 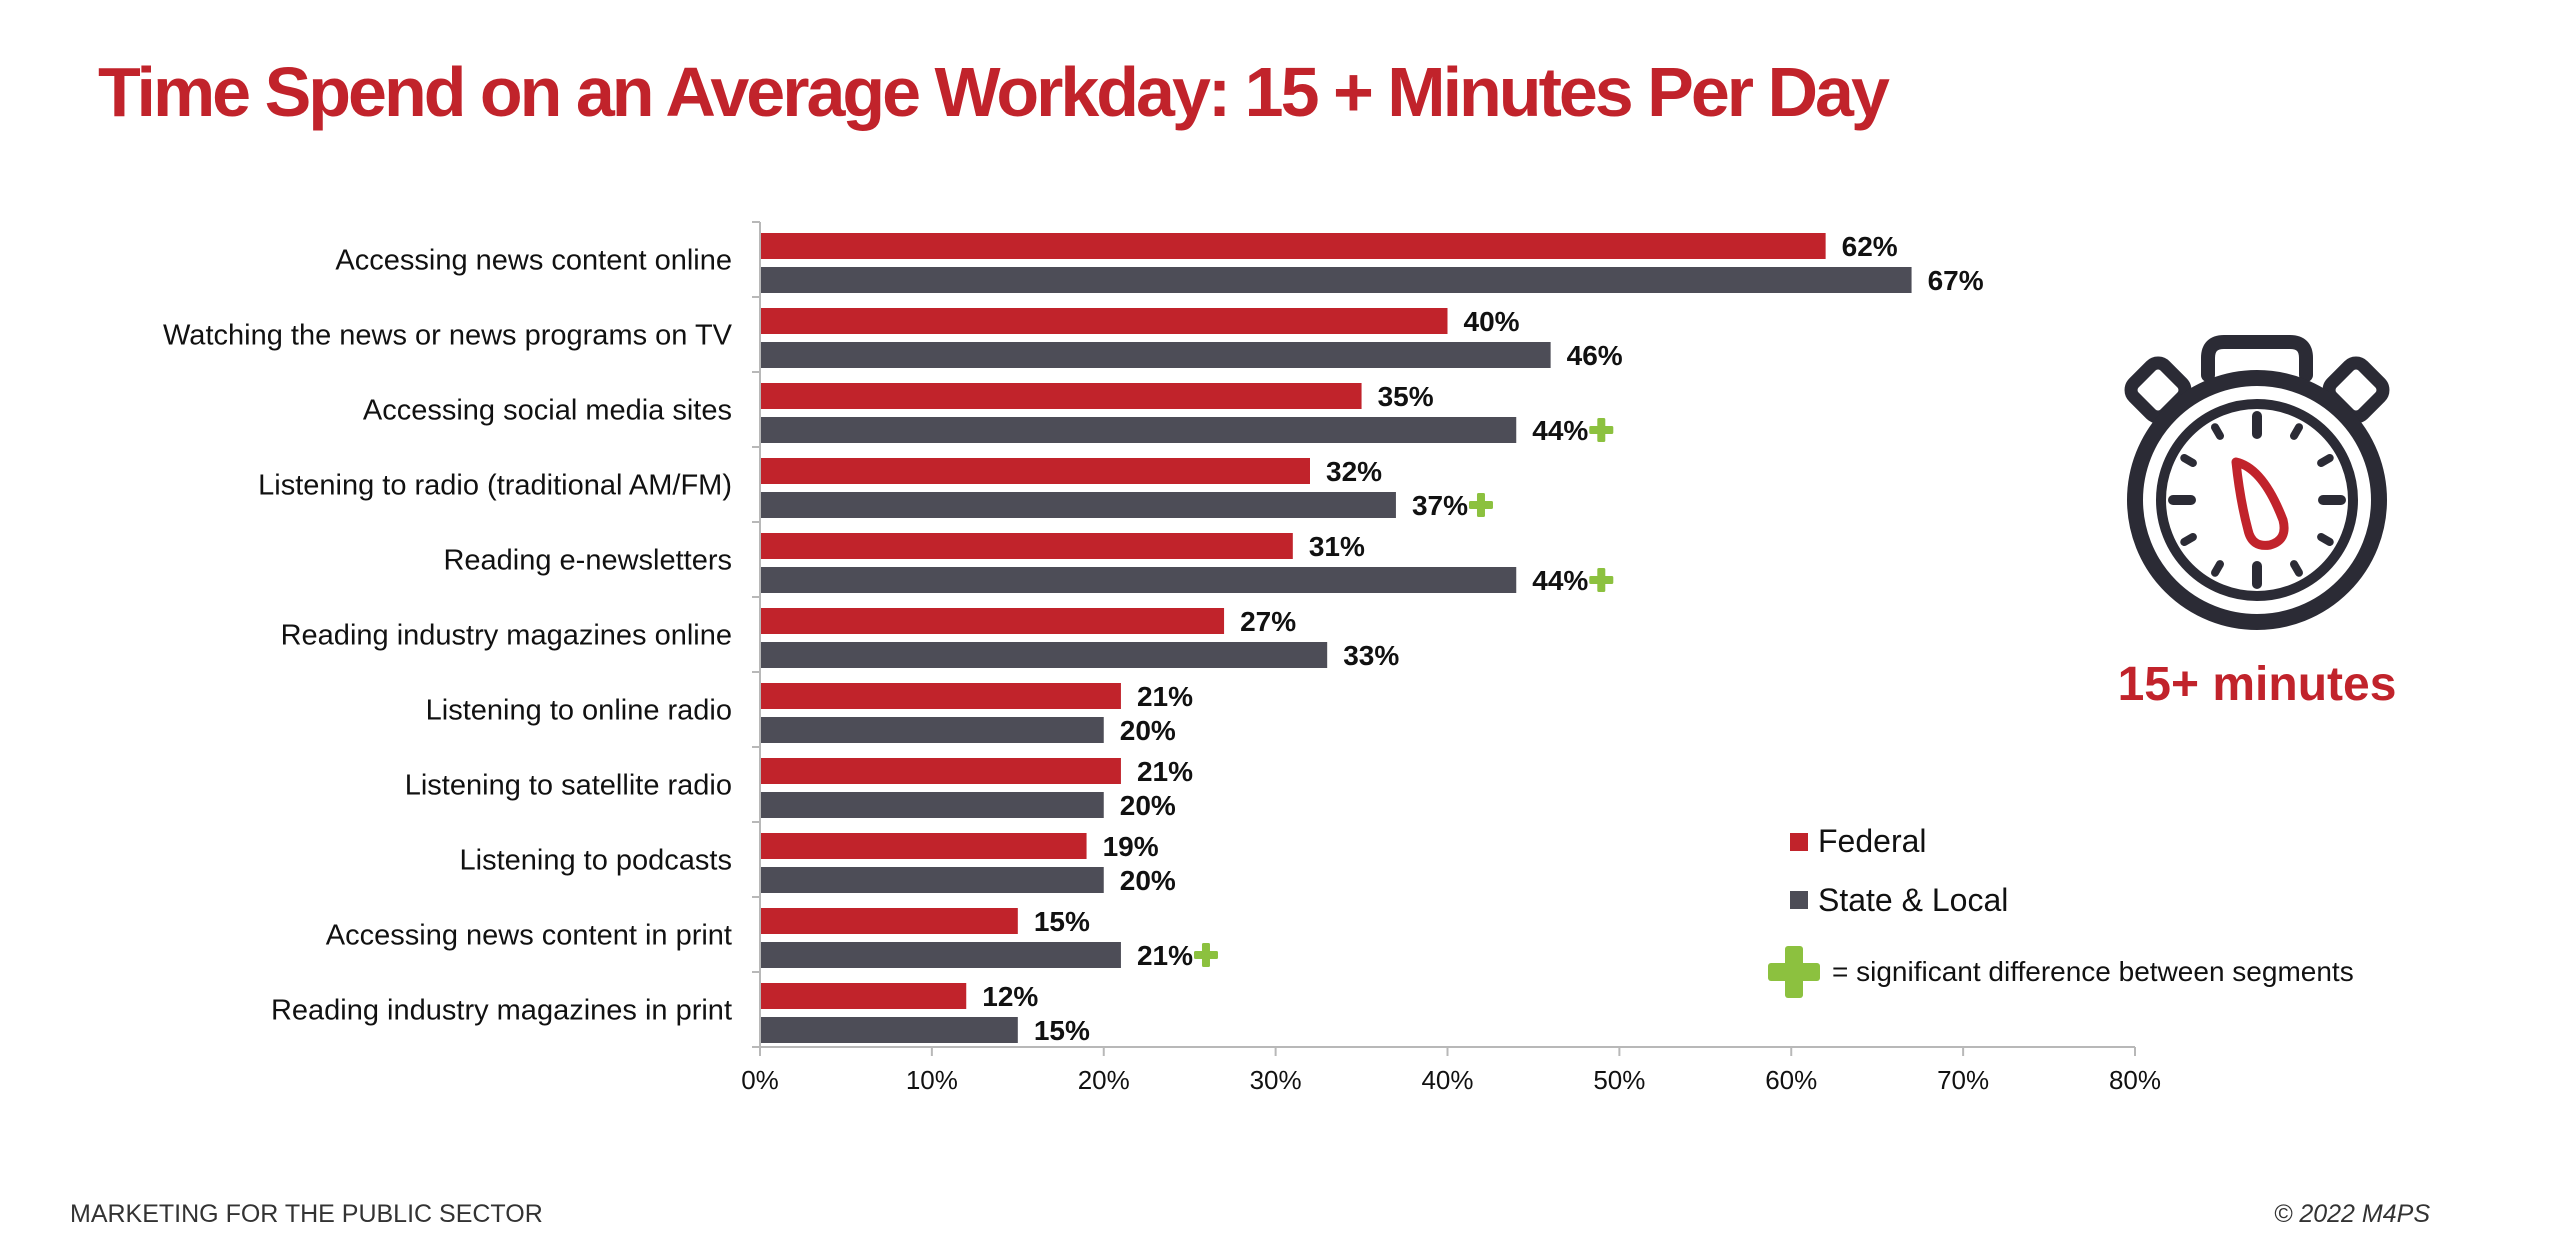 What do you see at coordinates (448, 336) in the screenshot?
I see `category-label-watching-the-news-or-news-programs-on-tv: Watching the news or news programs on TV` at bounding box center [448, 336].